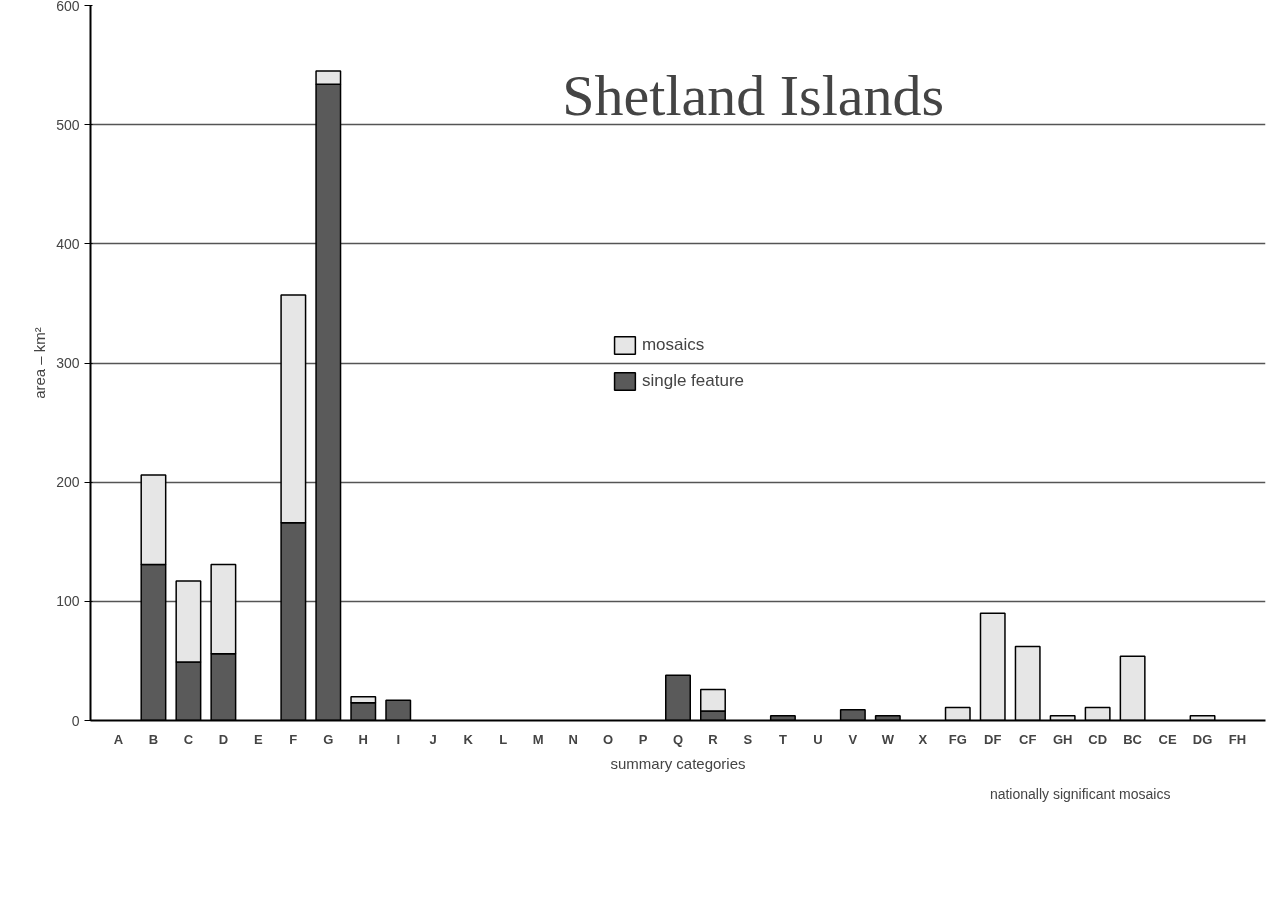  What do you see at coordinates (503, 739) in the screenshot?
I see `x-tick-label: L` at bounding box center [503, 739].